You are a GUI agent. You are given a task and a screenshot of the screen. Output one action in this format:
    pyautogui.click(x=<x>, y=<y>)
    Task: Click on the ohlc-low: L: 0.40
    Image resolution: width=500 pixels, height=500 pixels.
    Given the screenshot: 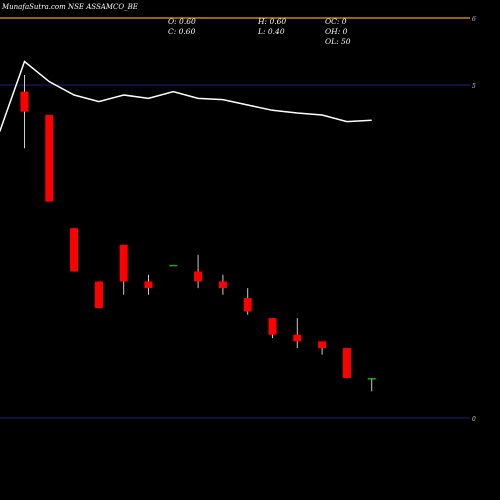 What is the action you would take?
    pyautogui.click(x=271, y=31)
    